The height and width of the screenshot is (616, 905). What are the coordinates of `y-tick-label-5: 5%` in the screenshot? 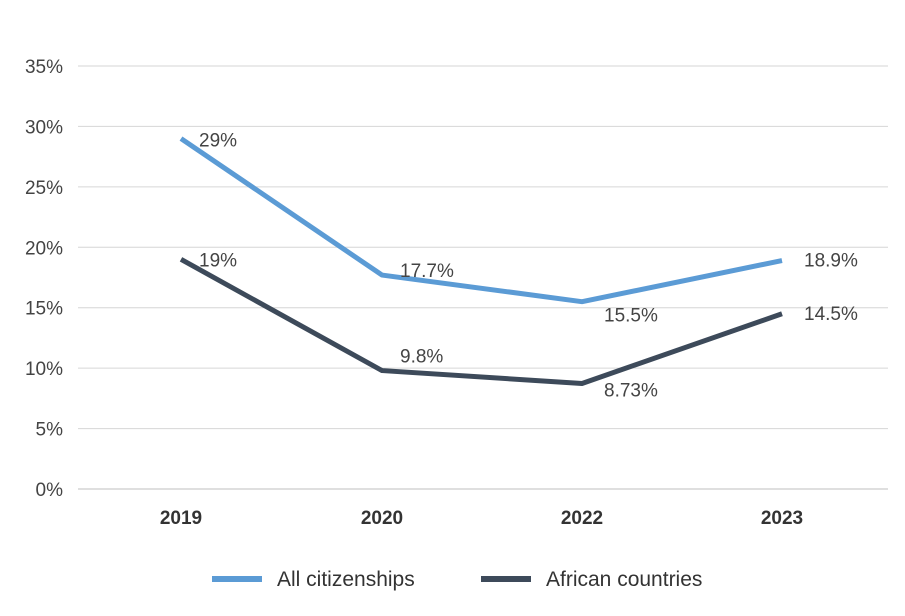 It's located at (50, 430).